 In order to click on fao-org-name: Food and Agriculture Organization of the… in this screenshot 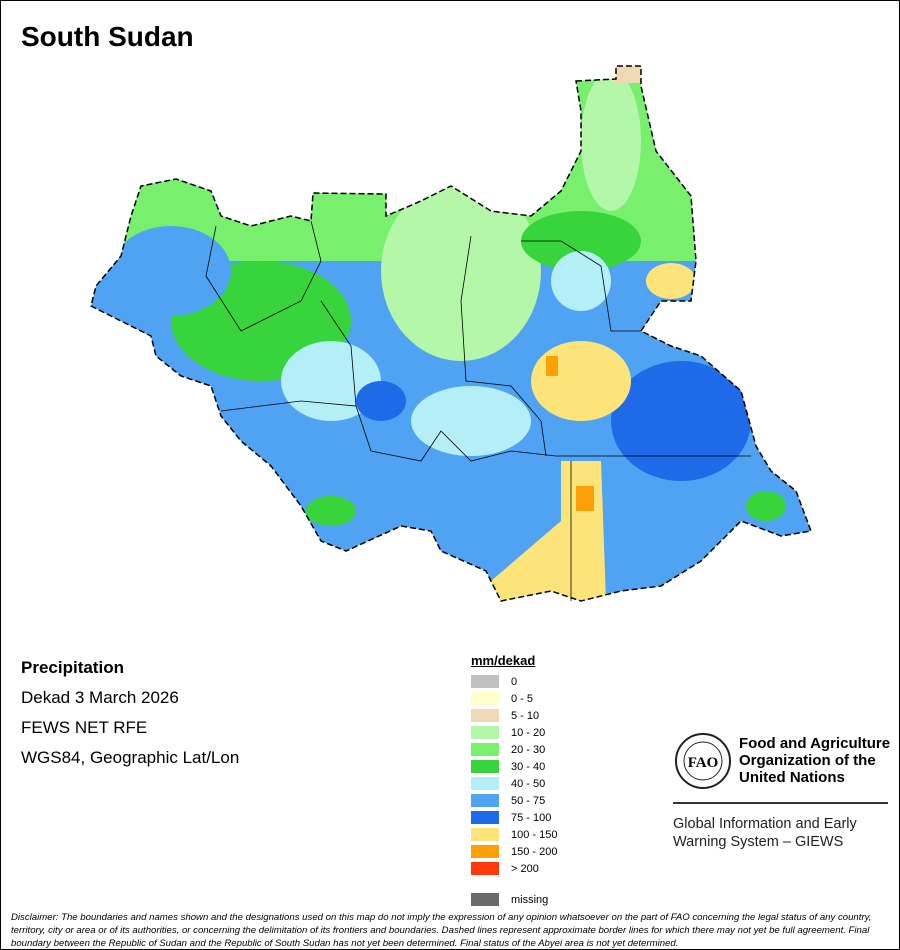, I will do `click(815, 760)`.